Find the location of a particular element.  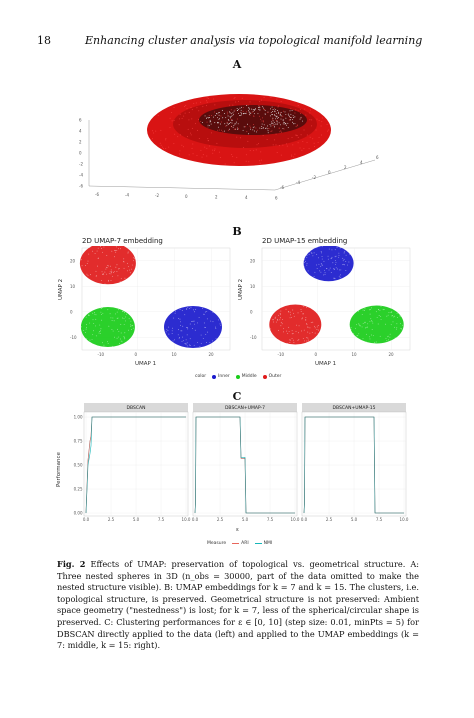

y-tick-label: 6 is located at coordinates (377, 157).